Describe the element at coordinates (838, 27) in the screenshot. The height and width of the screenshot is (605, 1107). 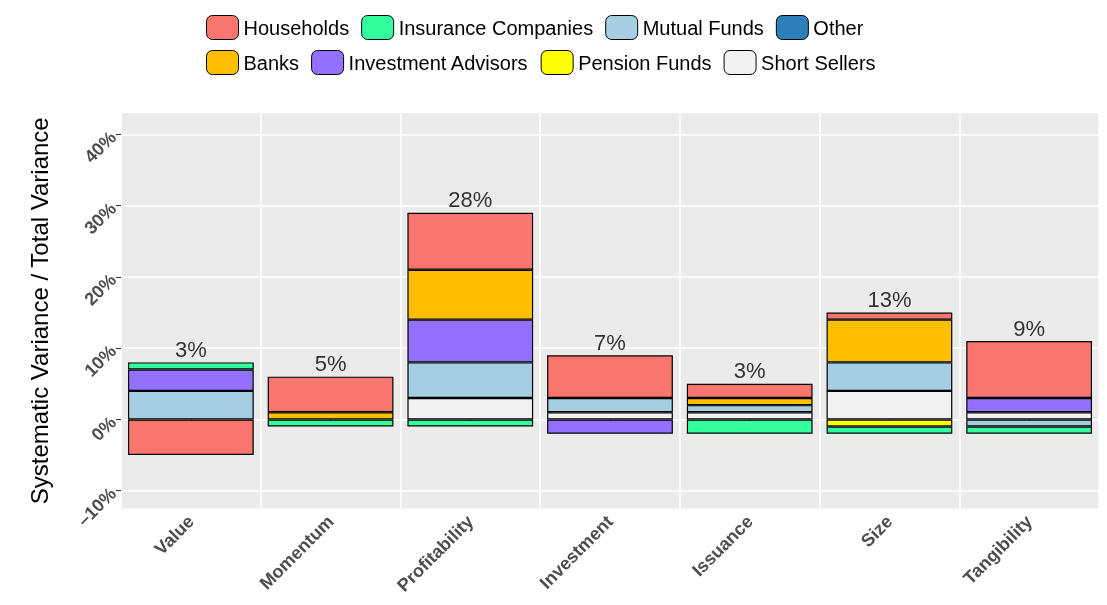
I see `legend-label: Other` at that location.